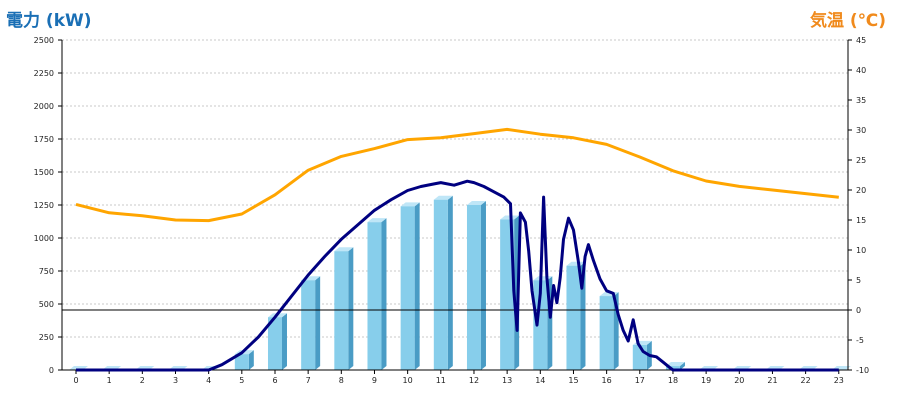 This screenshot has height=400, width=900. What do you see at coordinates (75, 380) in the screenshot?
I see `x-tick-label: 0` at bounding box center [75, 380].